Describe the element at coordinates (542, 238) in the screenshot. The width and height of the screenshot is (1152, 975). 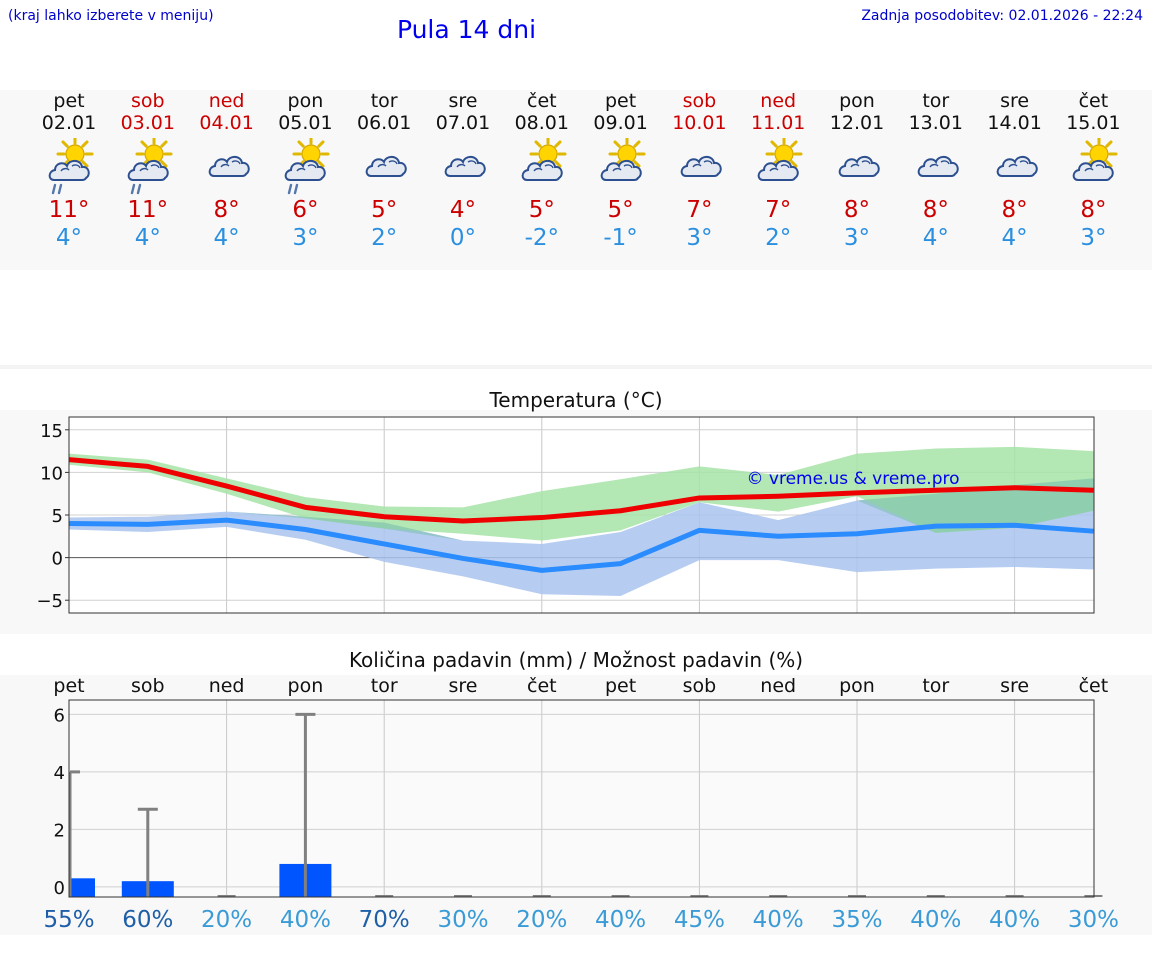
I see `min-temperature: -2°` at that location.